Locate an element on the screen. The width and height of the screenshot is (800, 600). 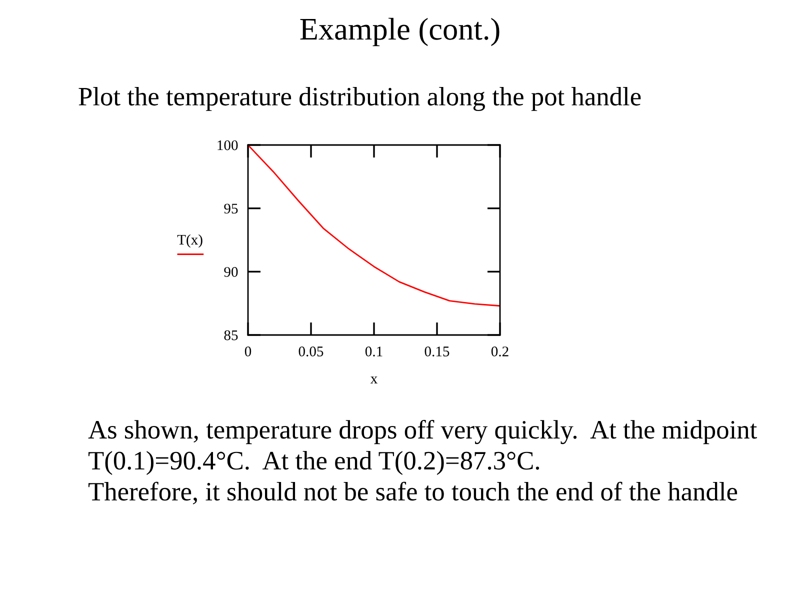
chart-title: Example (cont.) is located at coordinates (400, 32).